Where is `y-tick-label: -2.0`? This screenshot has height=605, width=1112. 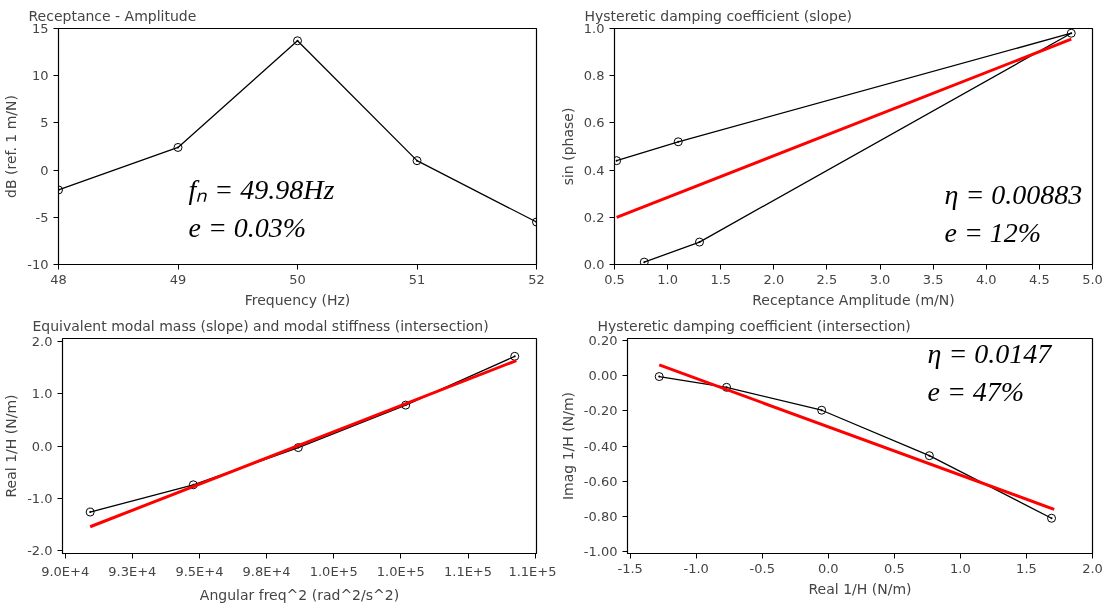
y-tick-label: -2.0 is located at coordinates (40, 551).